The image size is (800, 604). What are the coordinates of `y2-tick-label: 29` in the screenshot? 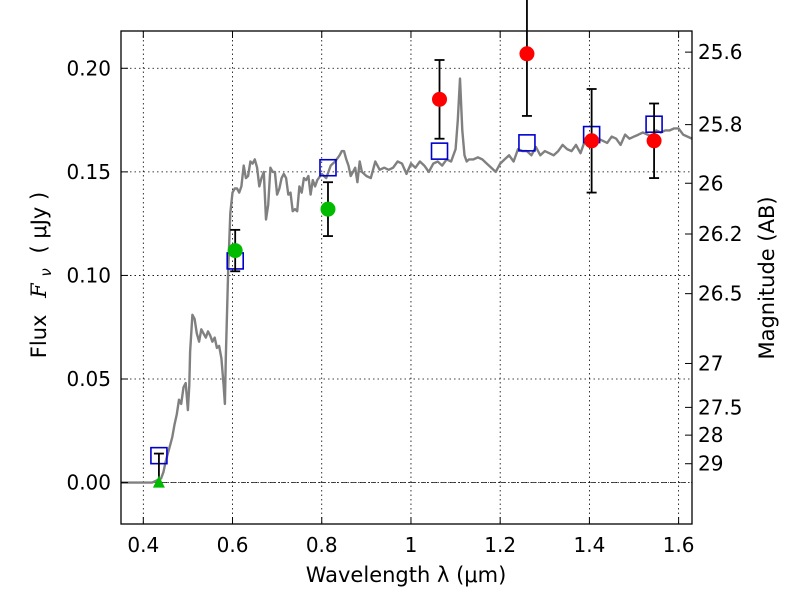 It's located at (710, 464).